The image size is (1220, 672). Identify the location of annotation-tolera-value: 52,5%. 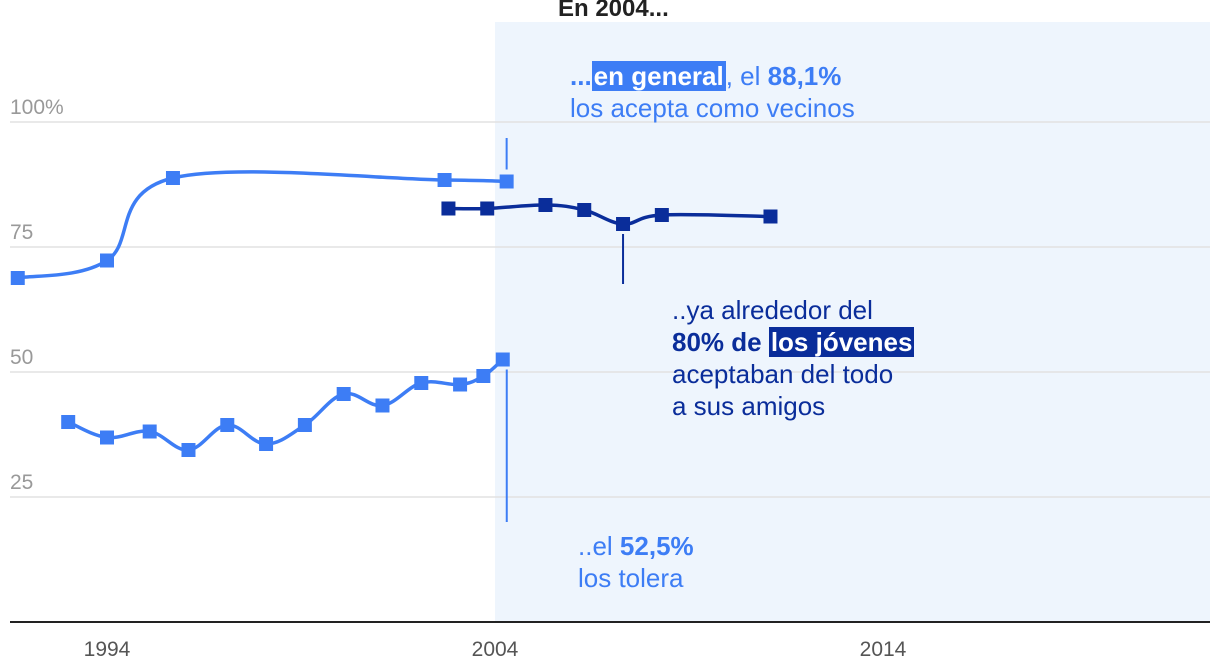
(656, 546).